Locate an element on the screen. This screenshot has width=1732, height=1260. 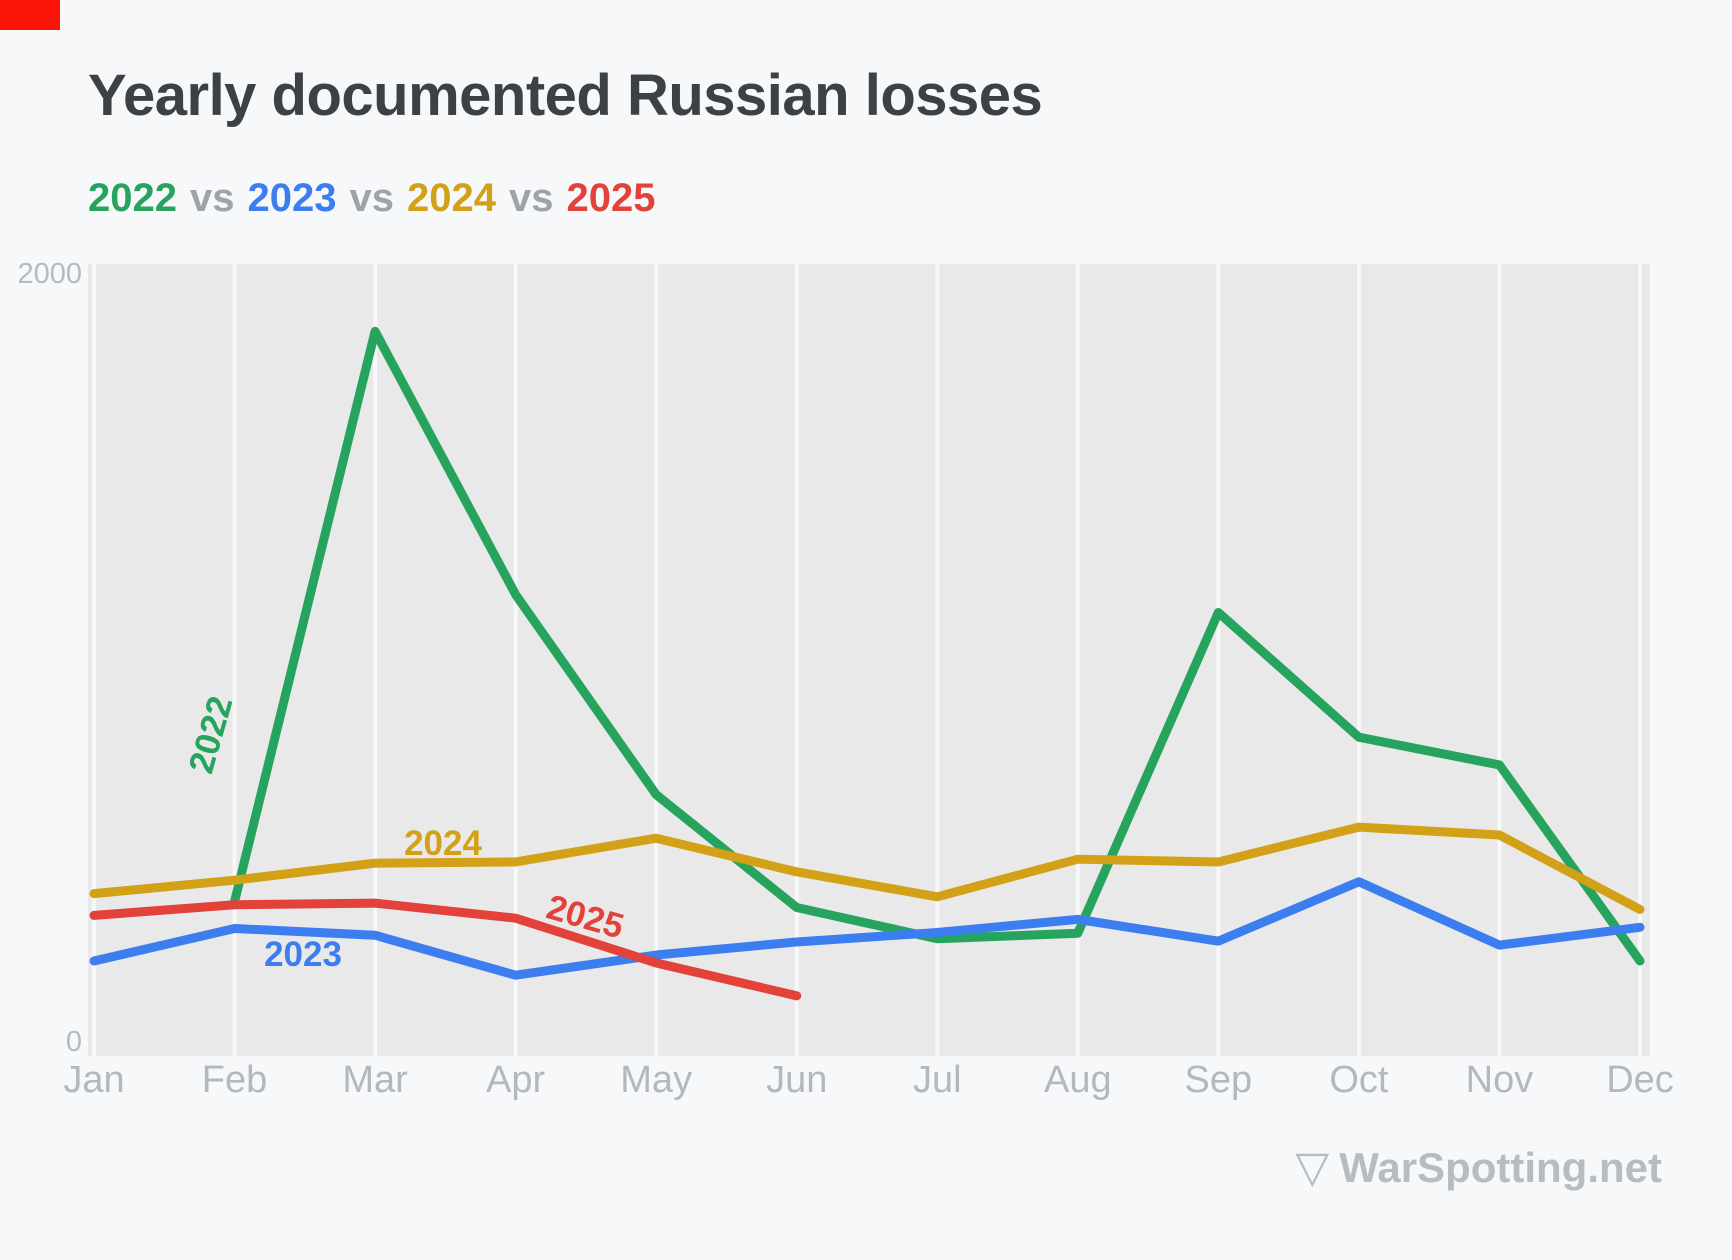
y-axis-label-max: 2000 is located at coordinates (49, 274).